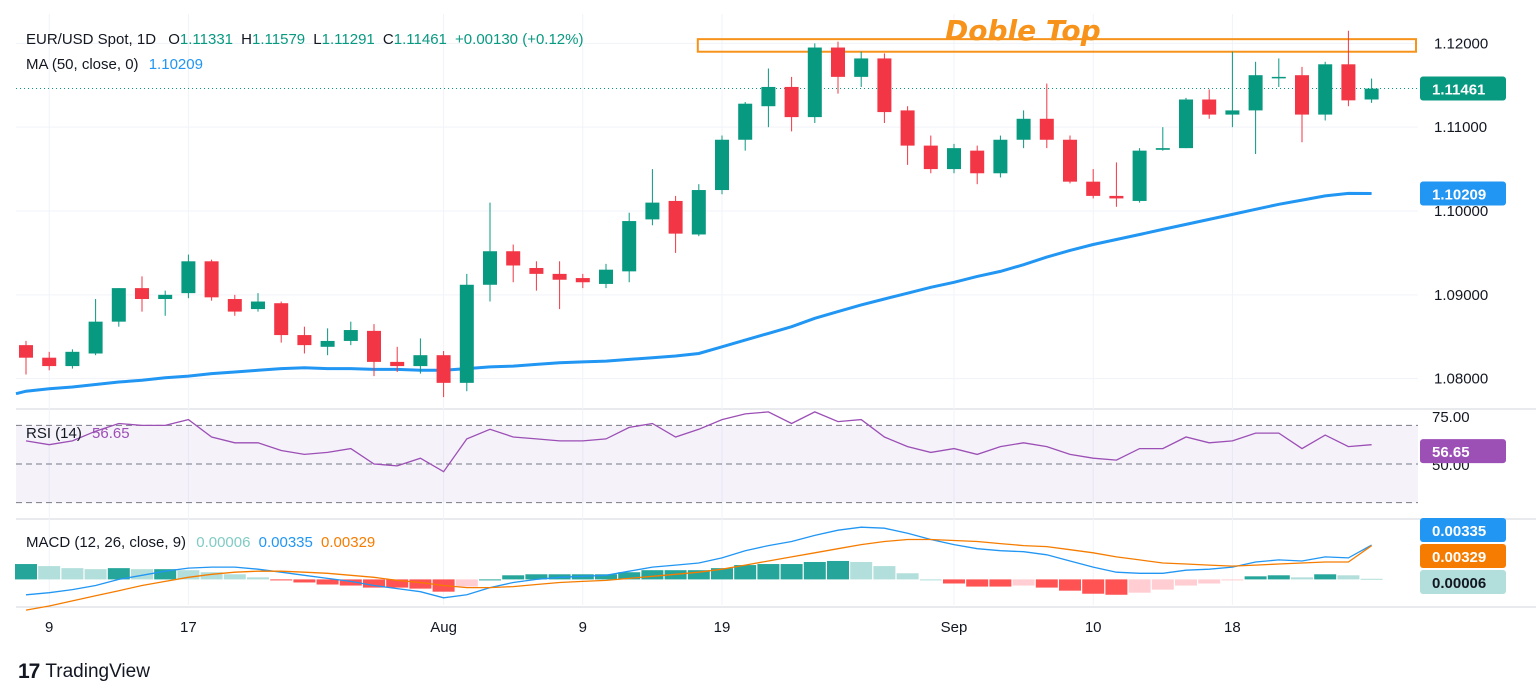  Describe the element at coordinates (1460, 127) in the screenshot. I see `price-tick-label: 1.11000` at that location.